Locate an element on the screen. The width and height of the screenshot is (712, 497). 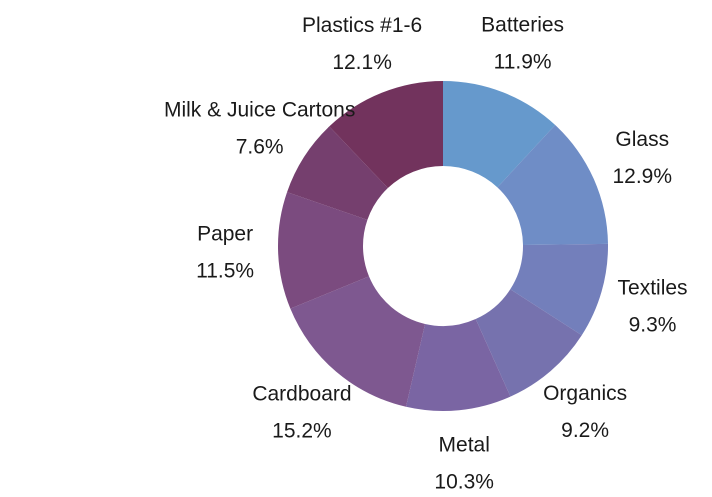
slice-label-metal: Metal is located at coordinates (464, 444).